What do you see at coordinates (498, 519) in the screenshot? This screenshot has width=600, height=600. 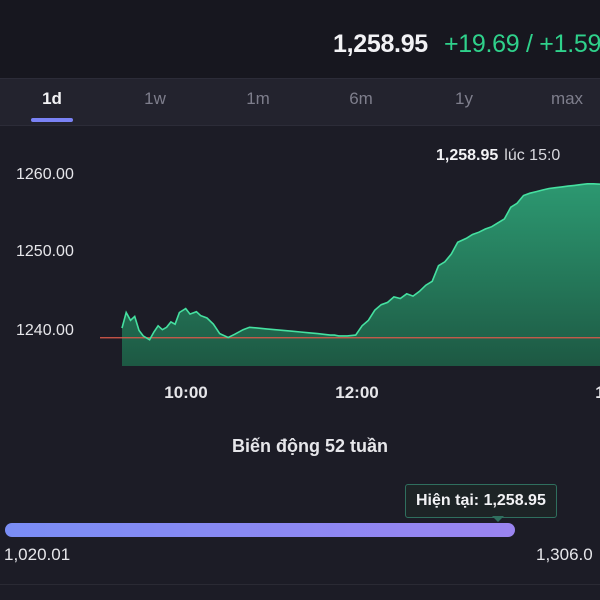 I see `tooltip-pointer` at bounding box center [498, 519].